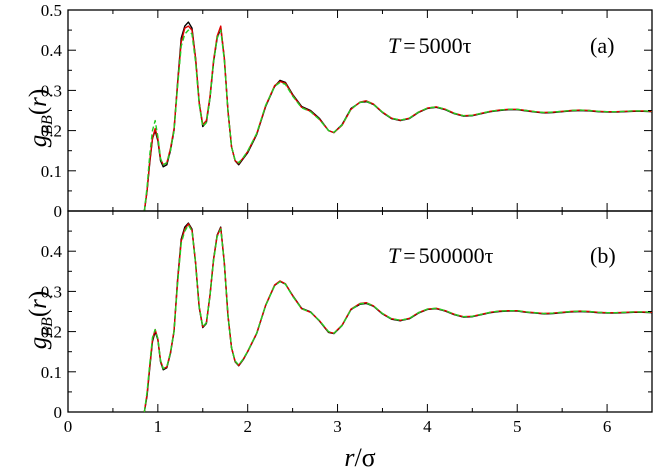  Describe the element at coordinates (430, 45) in the screenshot. I see `panel-a-annotation: T = 5000τ` at that location.